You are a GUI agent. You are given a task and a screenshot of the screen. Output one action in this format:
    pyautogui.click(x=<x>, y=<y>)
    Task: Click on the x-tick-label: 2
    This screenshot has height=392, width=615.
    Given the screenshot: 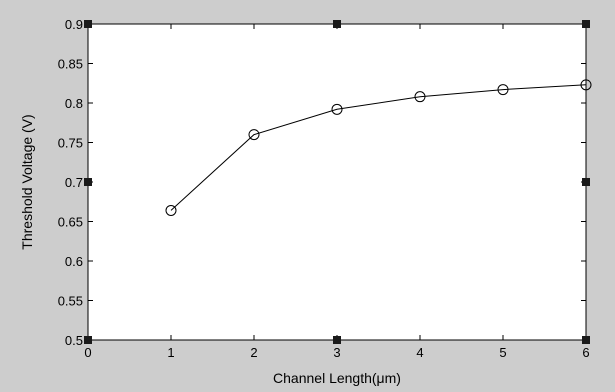 What is the action you would take?
    pyautogui.click(x=253, y=352)
    